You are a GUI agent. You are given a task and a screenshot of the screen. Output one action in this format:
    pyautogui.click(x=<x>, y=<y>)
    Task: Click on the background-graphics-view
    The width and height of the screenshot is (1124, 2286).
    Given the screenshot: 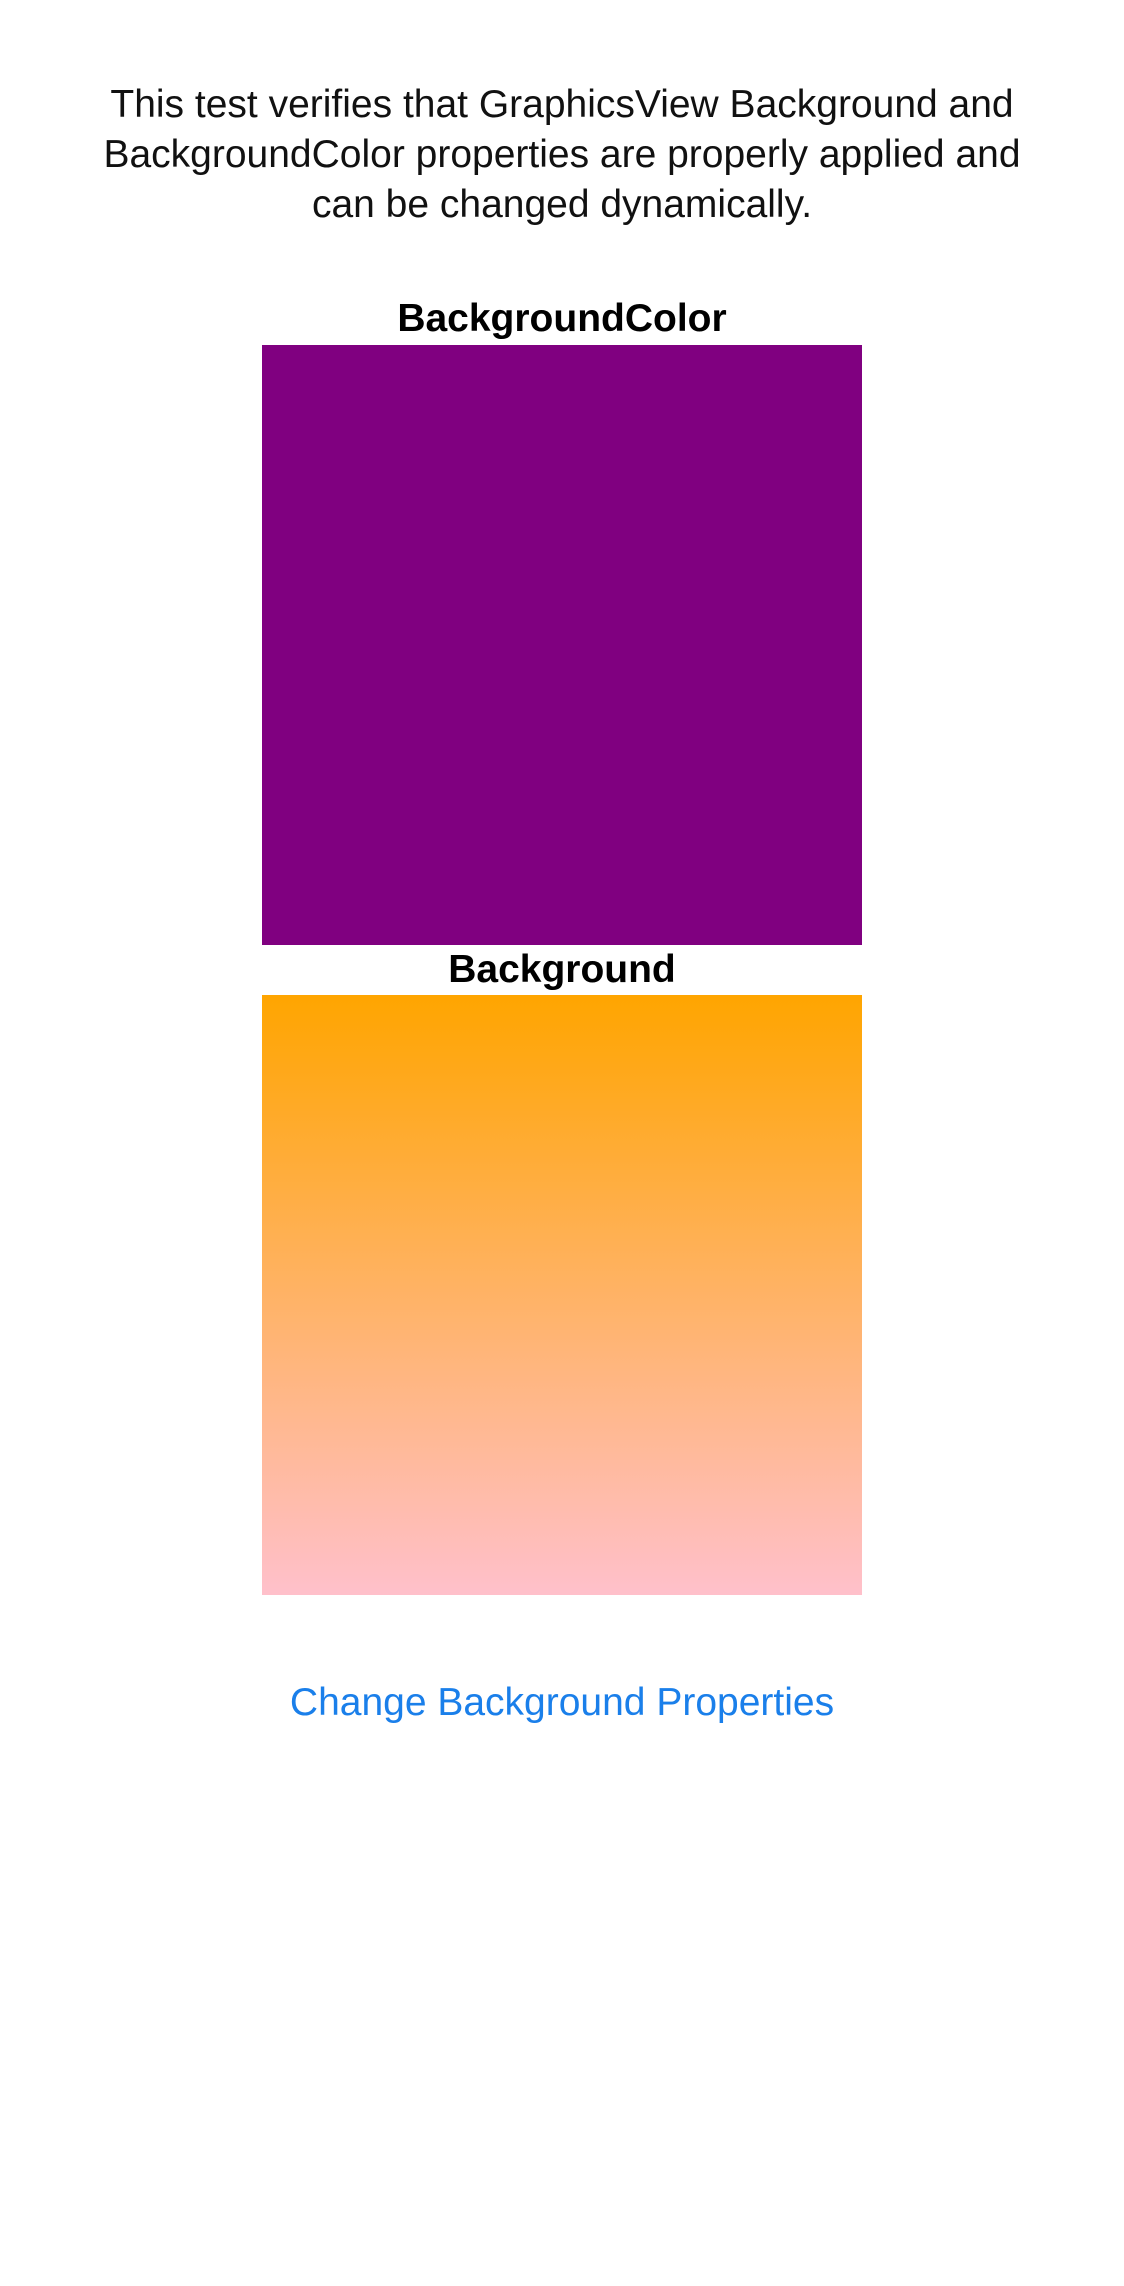 What is the action you would take?
    pyautogui.click(x=562, y=1295)
    